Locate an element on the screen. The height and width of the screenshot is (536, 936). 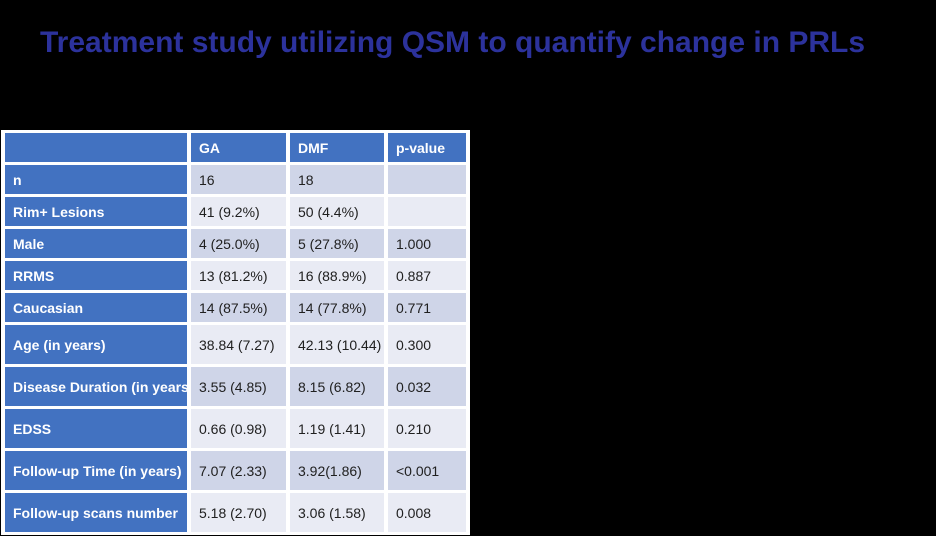
table-cell: 42.13 (10.44) is located at coordinates (337, 344).